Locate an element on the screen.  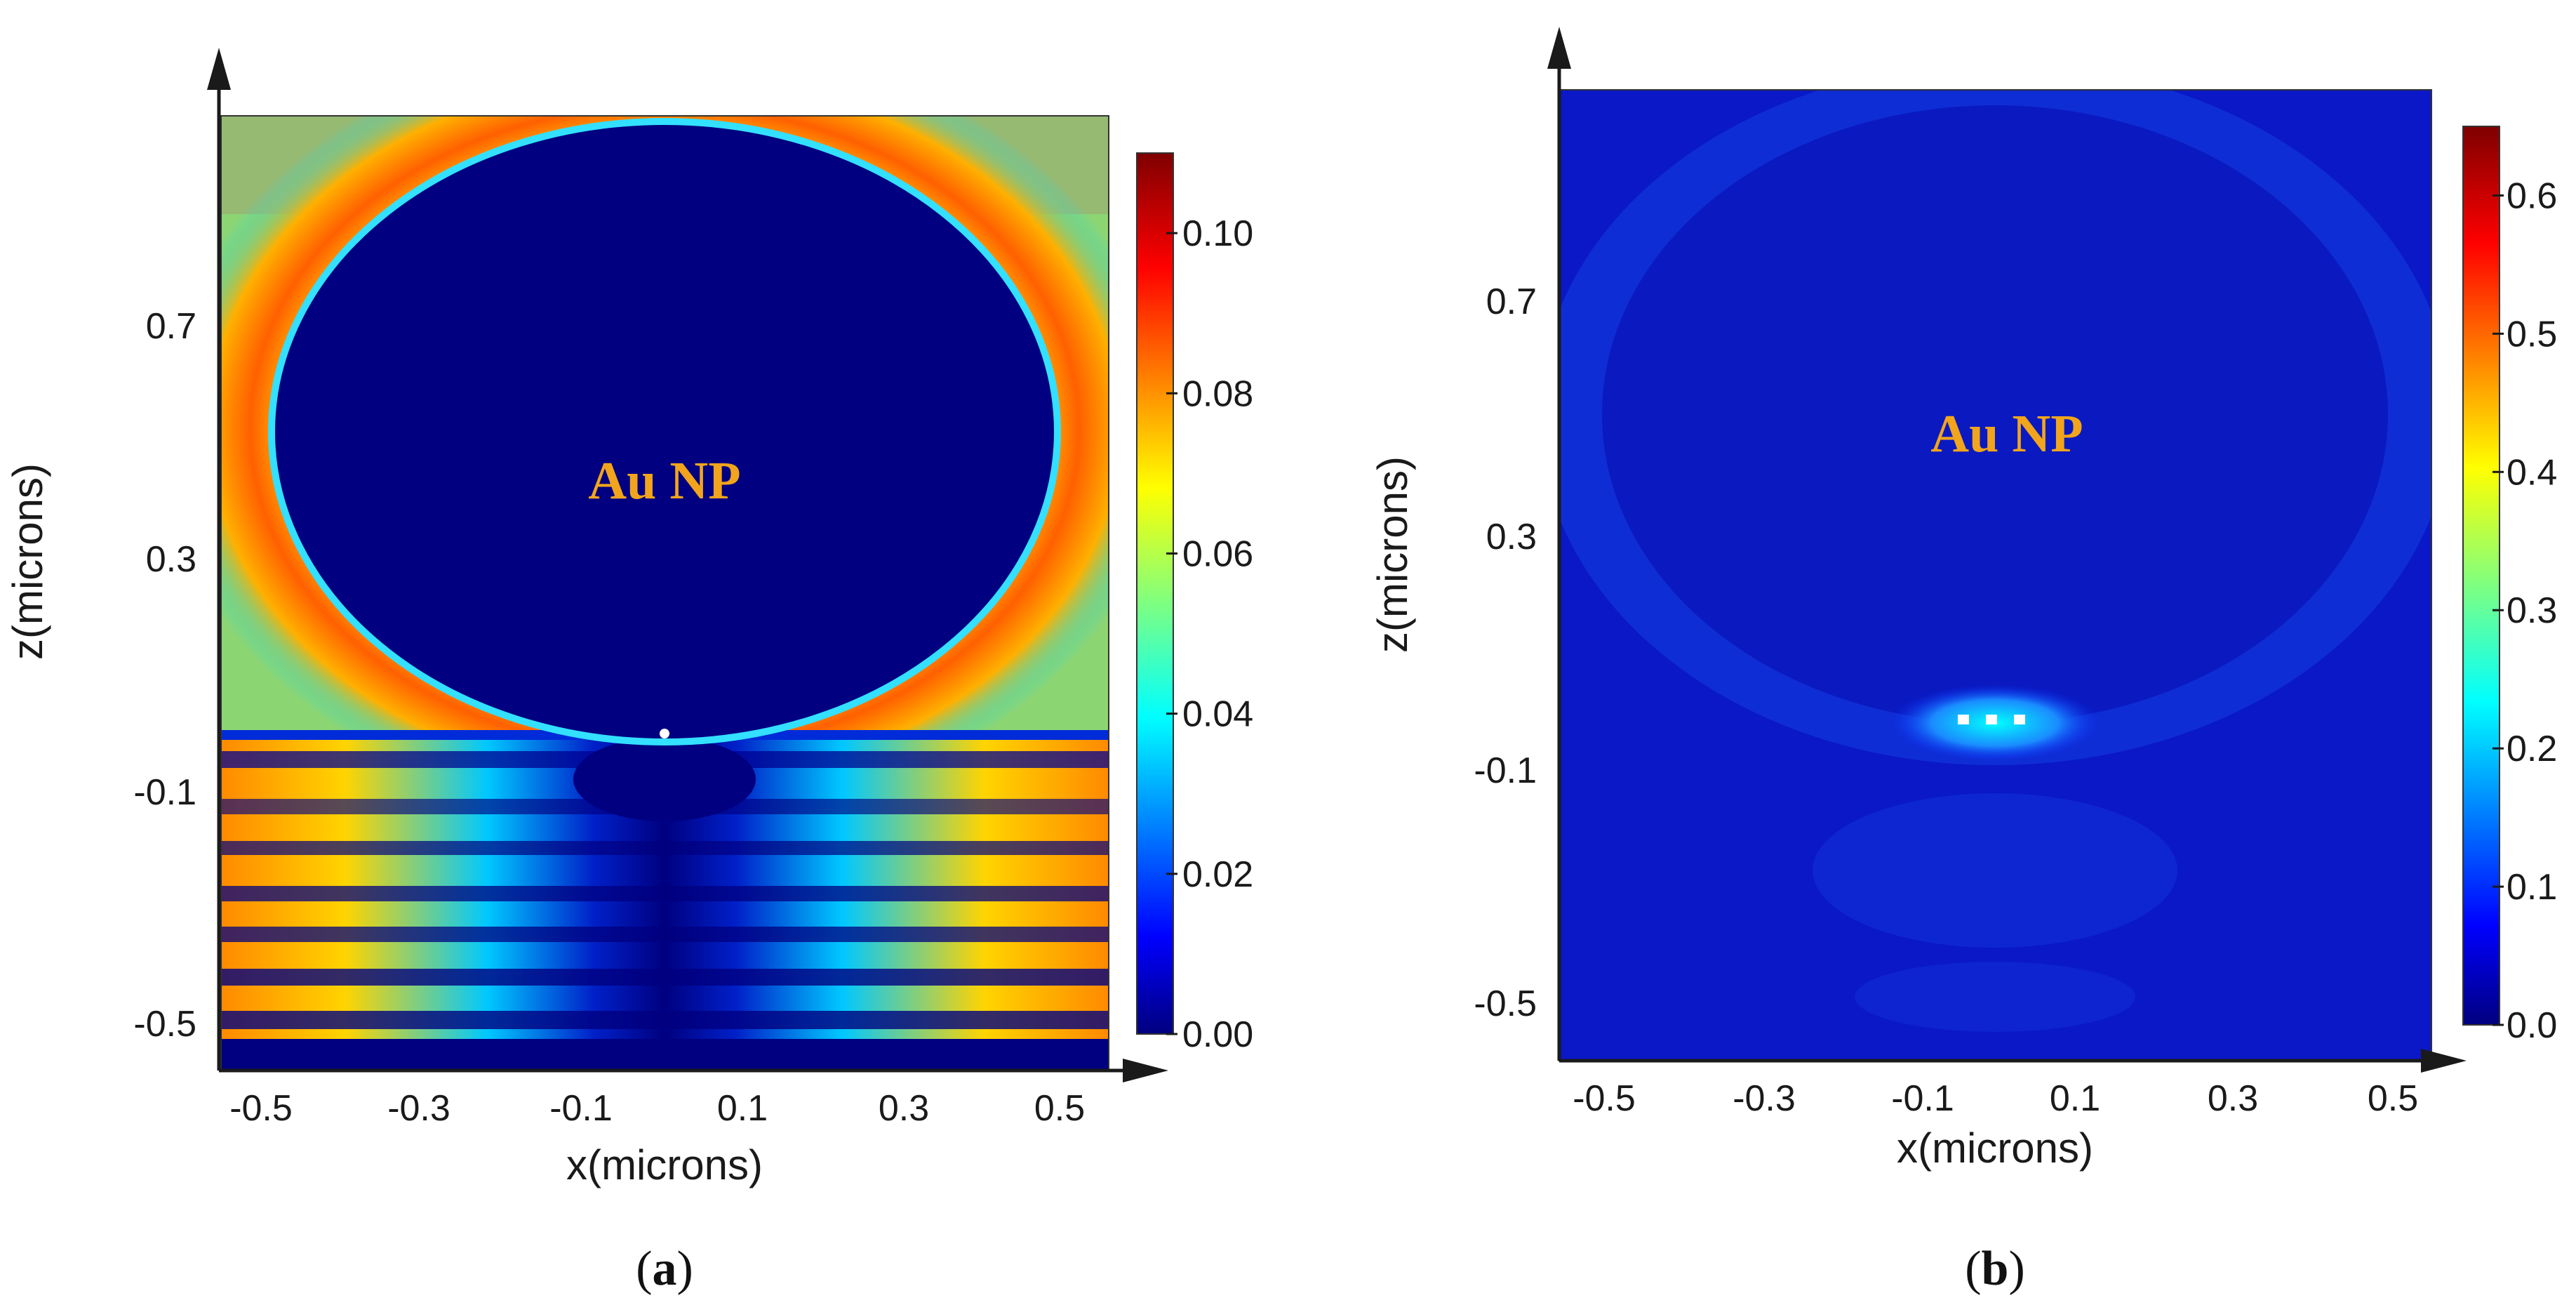
y-axis-arrow-a is located at coordinates (219, 69).